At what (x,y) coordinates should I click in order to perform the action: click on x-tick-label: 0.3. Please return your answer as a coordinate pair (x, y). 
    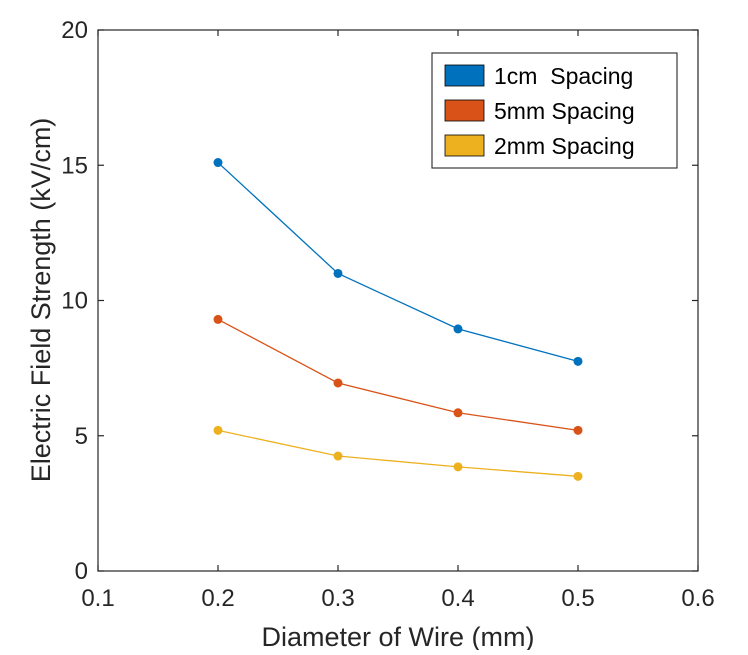
    Looking at the image, I should click on (337, 598).